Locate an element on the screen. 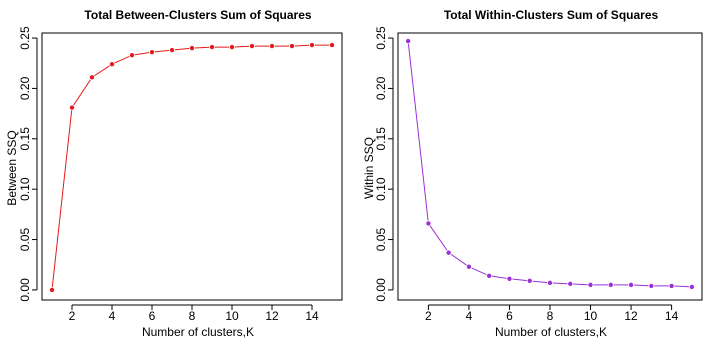 The image size is (708, 341). within-ssq-y-tick-label: 0.15 is located at coordinates (381, 139).